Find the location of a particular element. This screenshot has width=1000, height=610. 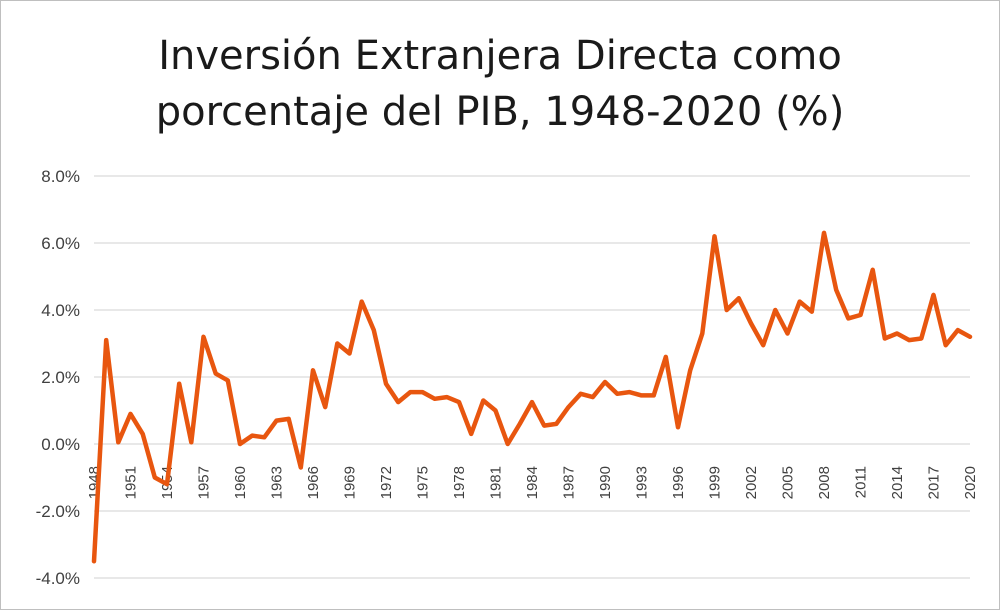

x-tick-label: 1966 is located at coordinates (313, 482).